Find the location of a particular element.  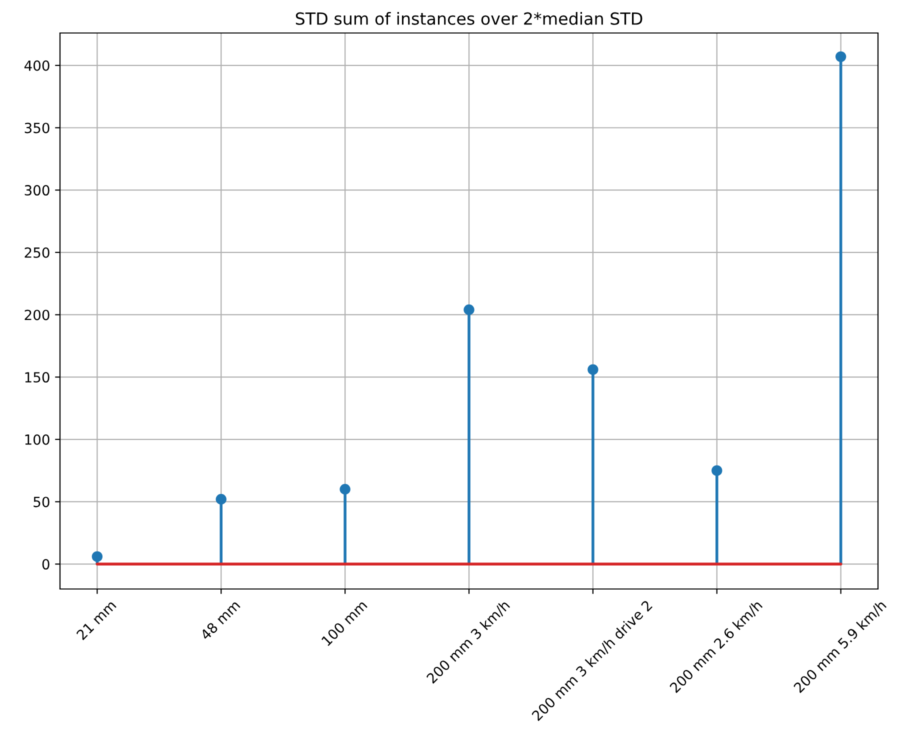

y-tick-label: 350 is located at coordinates (37, 128).